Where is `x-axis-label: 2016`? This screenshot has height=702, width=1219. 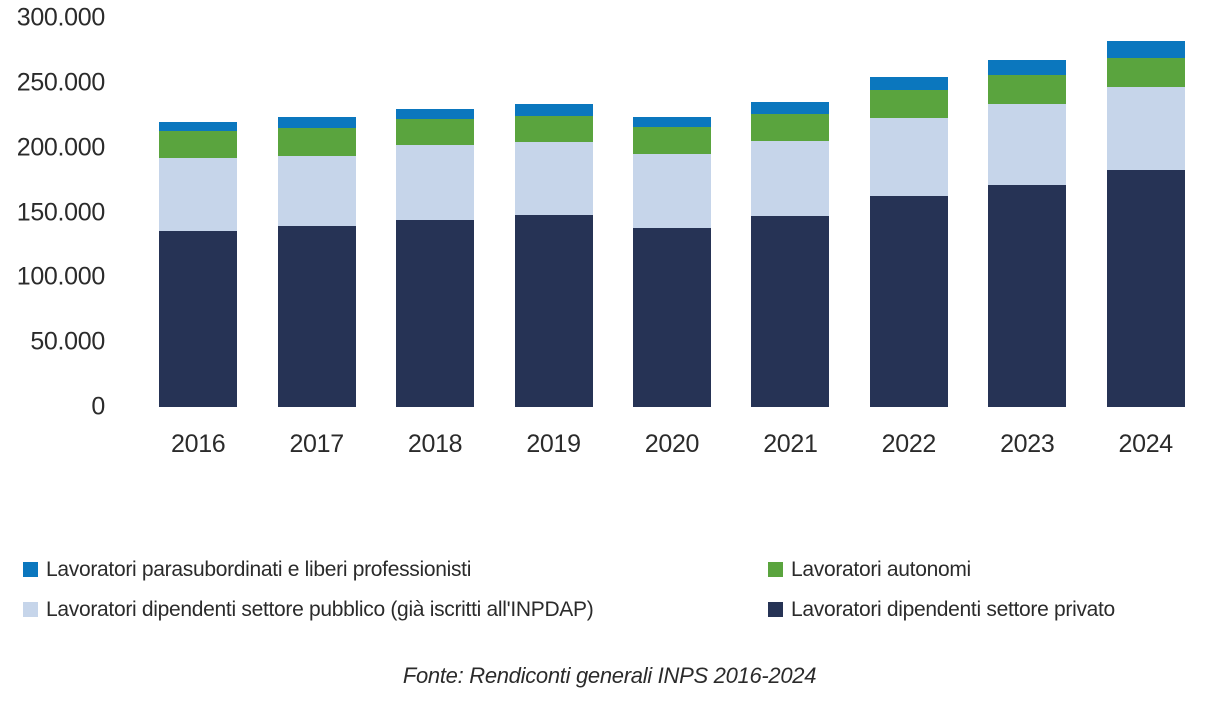
x-axis-label: 2016 is located at coordinates (198, 444).